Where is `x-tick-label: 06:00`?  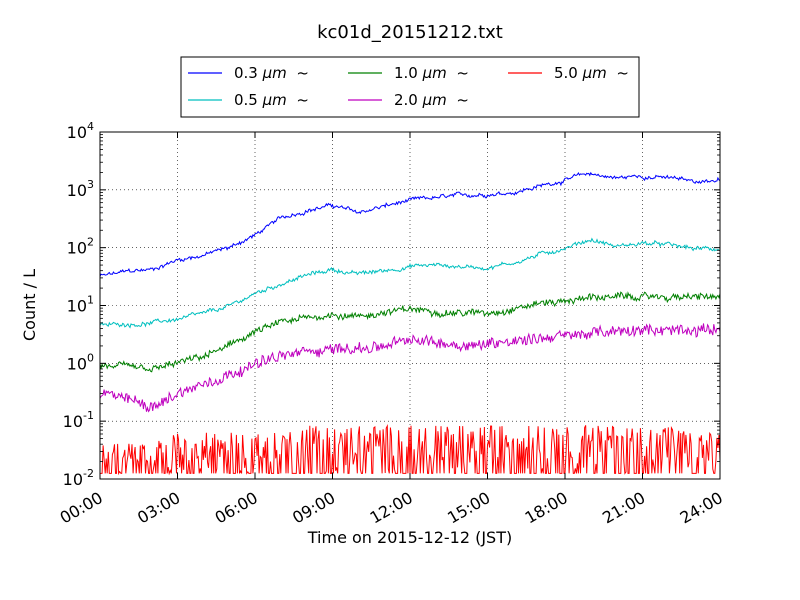
x-tick-label: 06:00 is located at coordinates (236, 508).